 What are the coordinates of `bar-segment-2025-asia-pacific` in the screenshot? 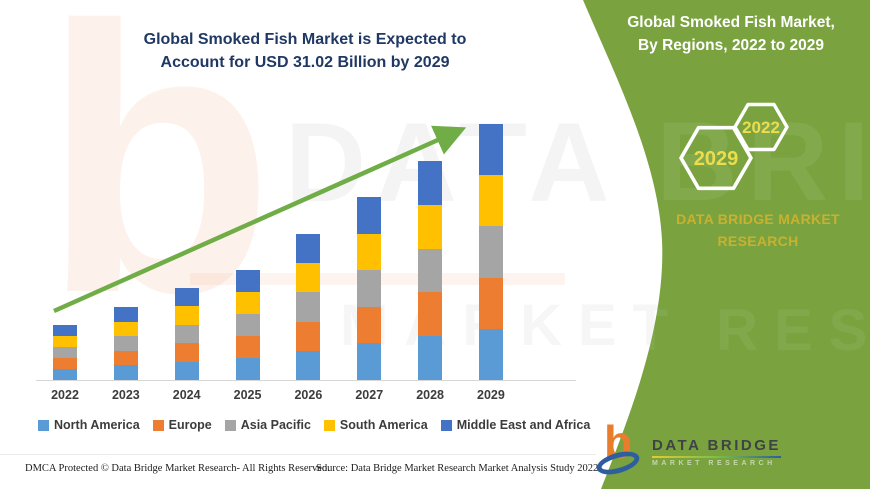 It's located at (247, 324).